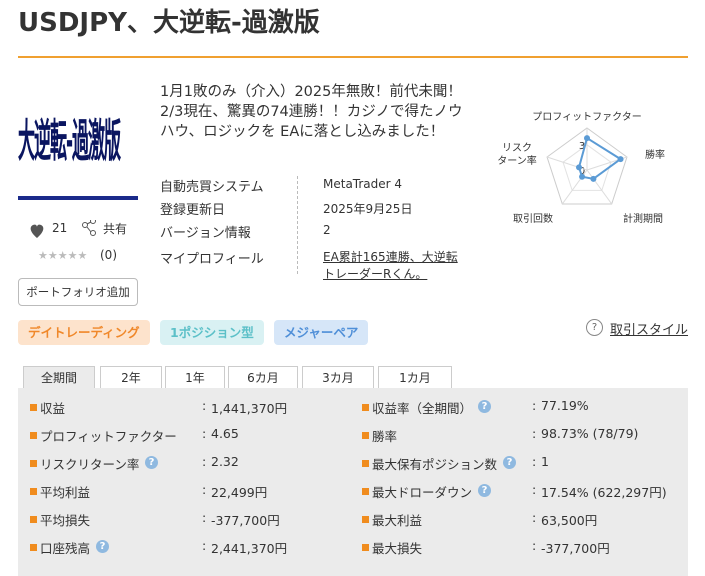  What do you see at coordinates (115, 229) in the screenshot?
I see `share-label: 共有` at bounding box center [115, 229].